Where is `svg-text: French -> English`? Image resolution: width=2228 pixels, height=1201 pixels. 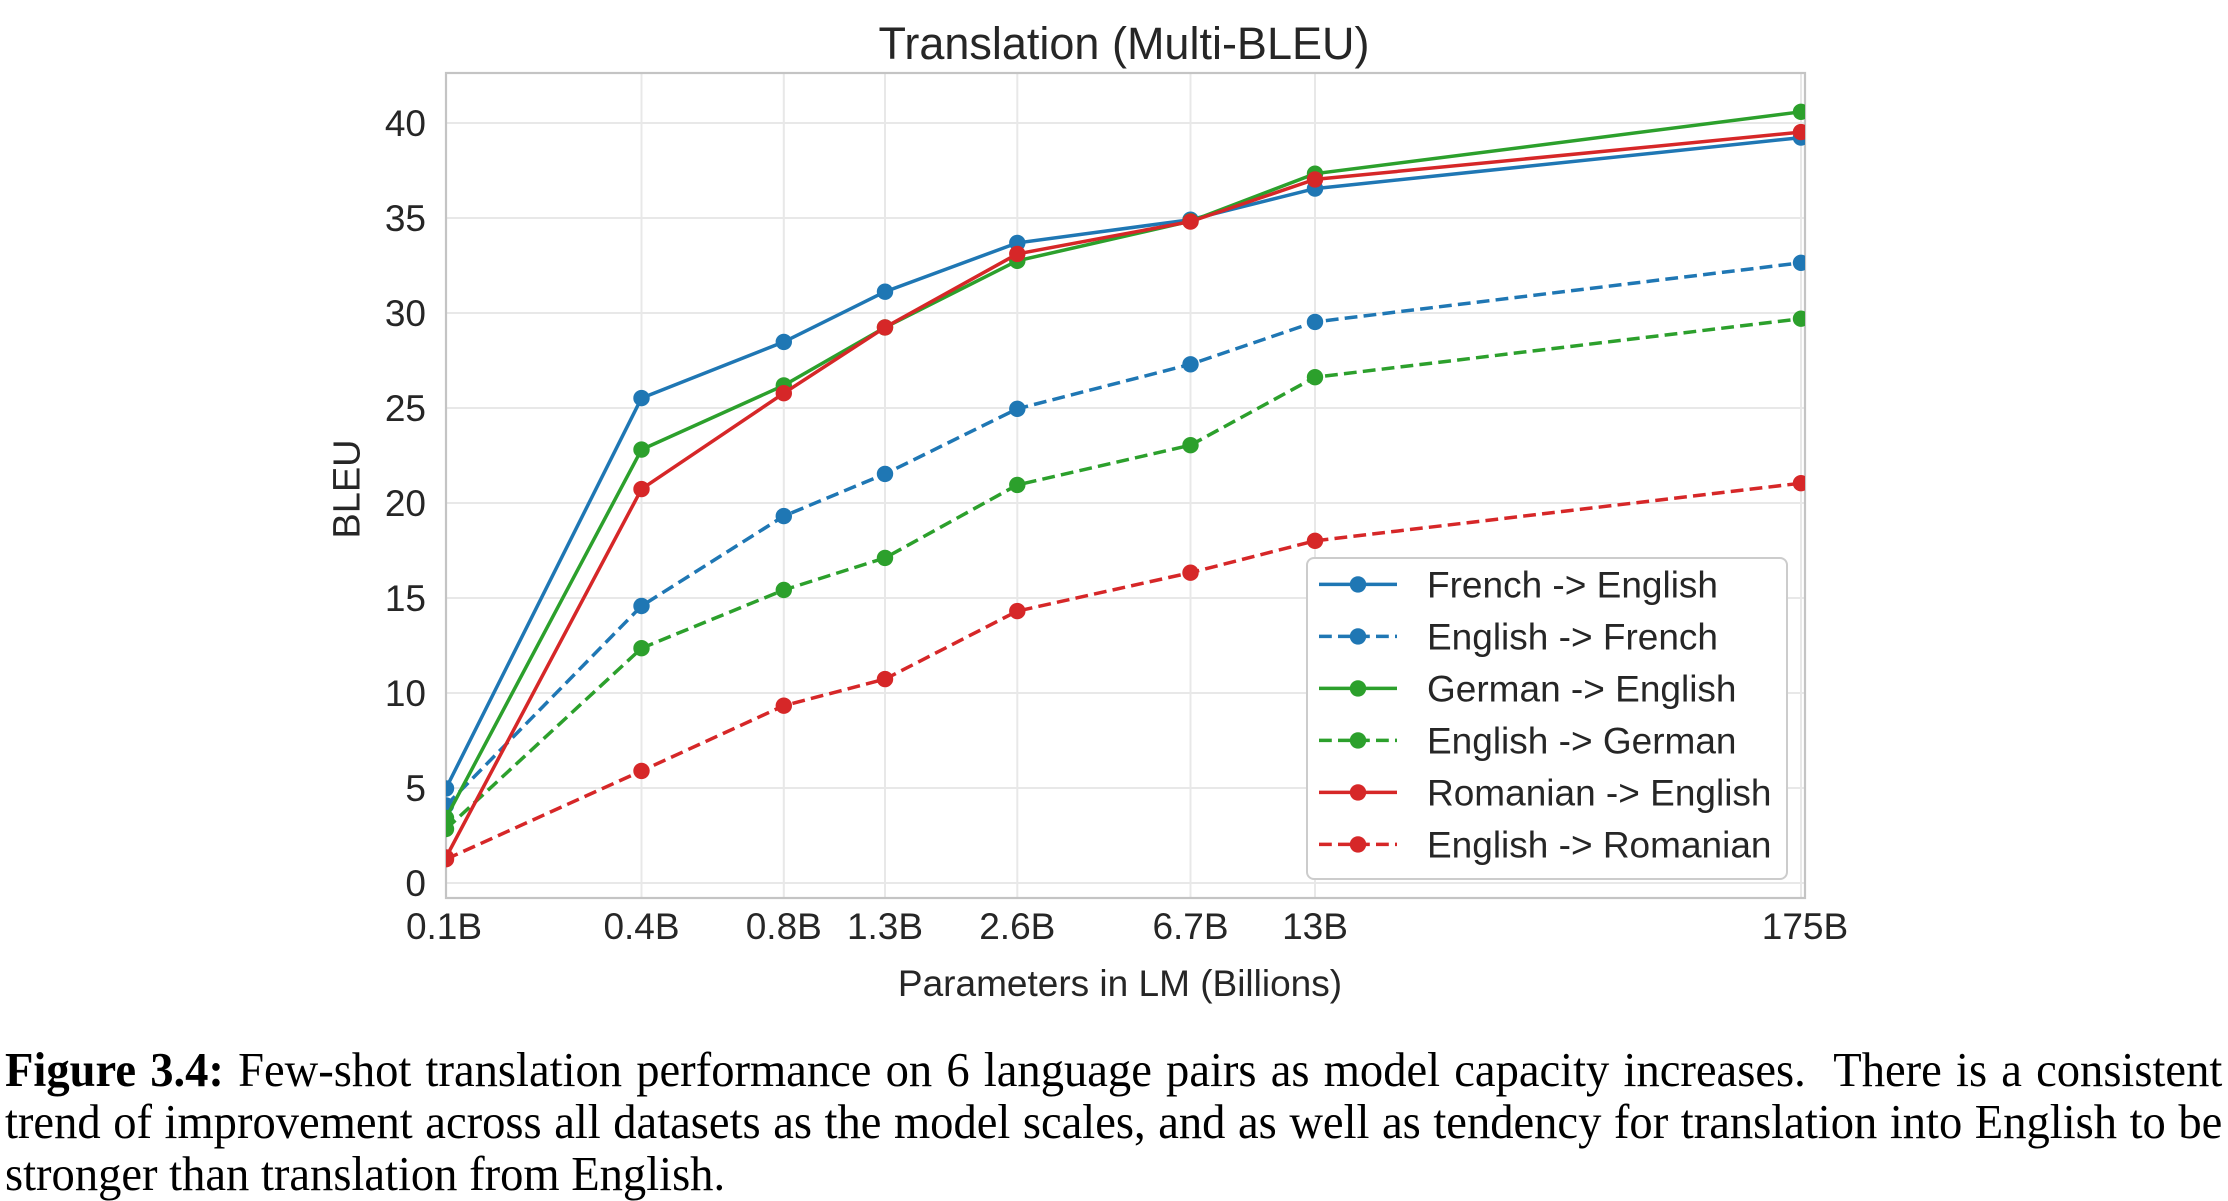 svg-text: French -> English is located at coordinates (1572, 584).